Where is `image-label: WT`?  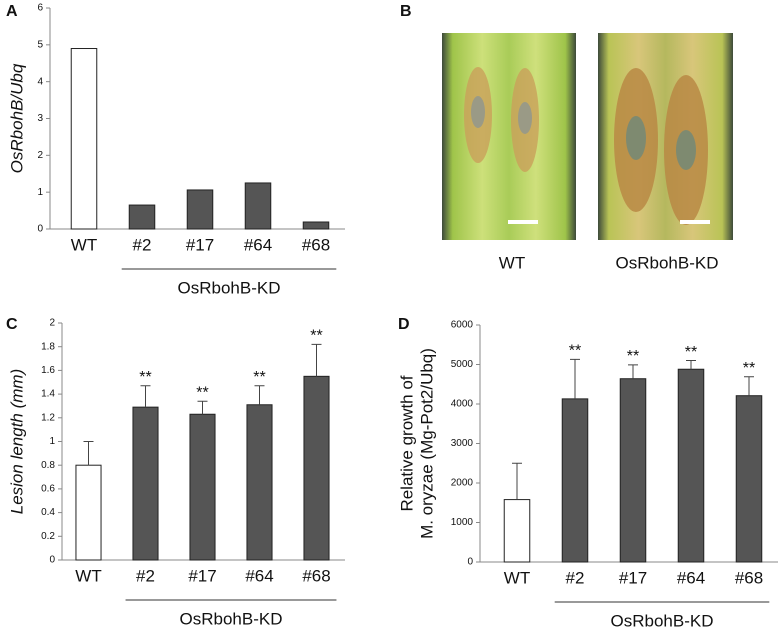 image-label: WT is located at coordinates (512, 262).